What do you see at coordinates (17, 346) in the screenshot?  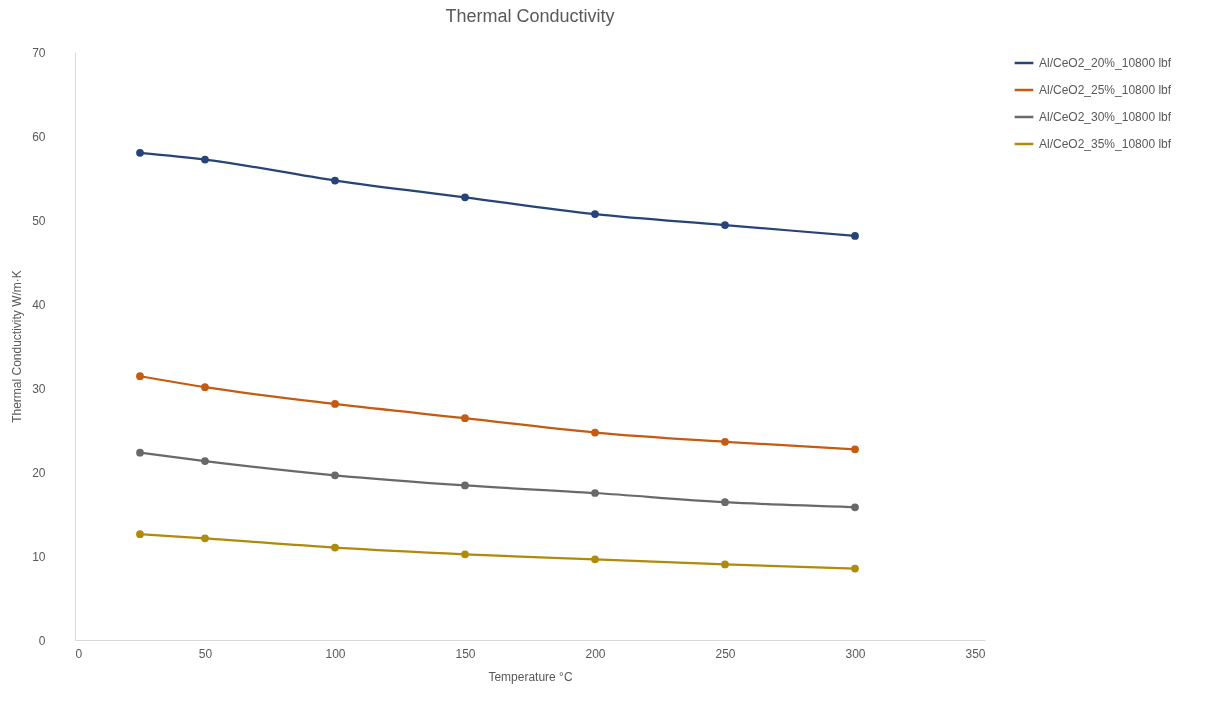 I see `y-axis-title: Thermal Conductivity W/m·K` at bounding box center [17, 346].